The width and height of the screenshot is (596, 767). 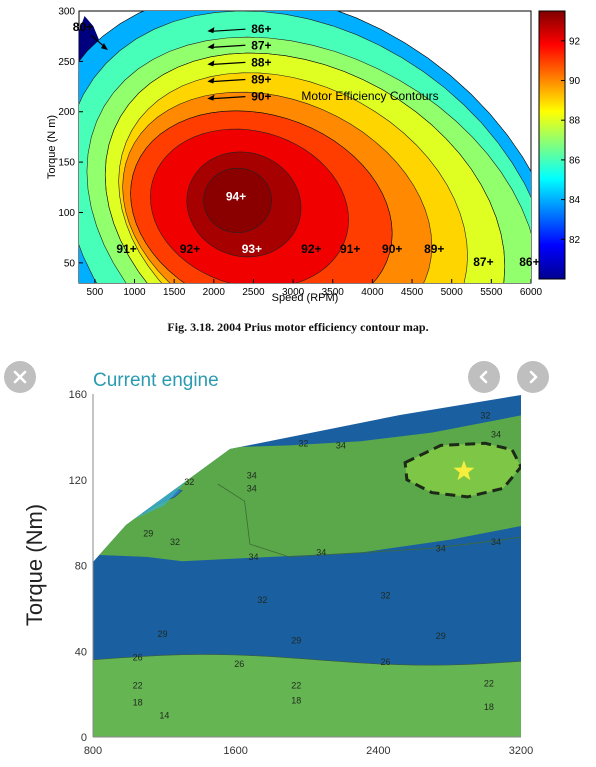 I want to click on colorbar-tick-label: 88, so click(x=575, y=121).